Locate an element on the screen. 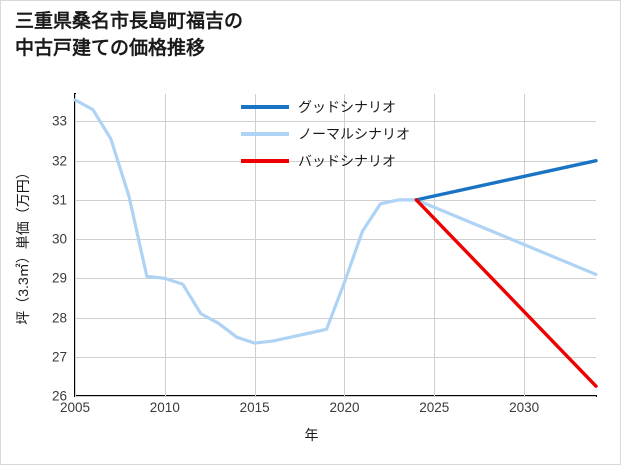 This screenshot has width=621, height=465. y-tick-label: 32 is located at coordinates (59, 161).